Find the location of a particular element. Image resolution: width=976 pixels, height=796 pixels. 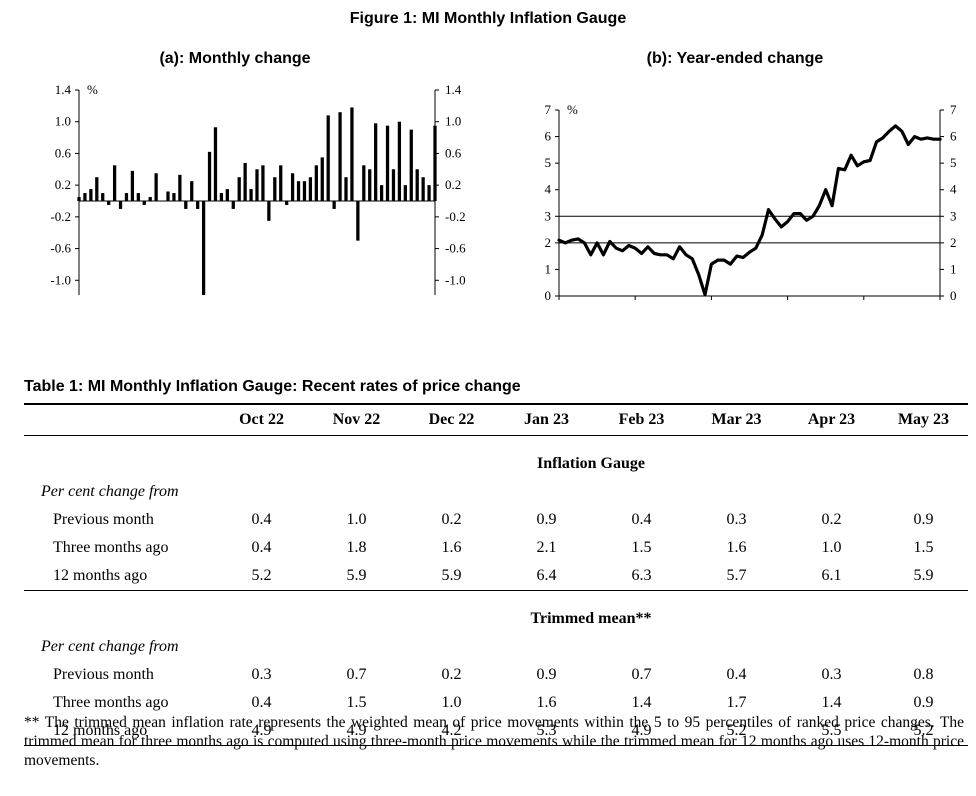

x-tick-label: May-20 is located at coordinates (711, 303).